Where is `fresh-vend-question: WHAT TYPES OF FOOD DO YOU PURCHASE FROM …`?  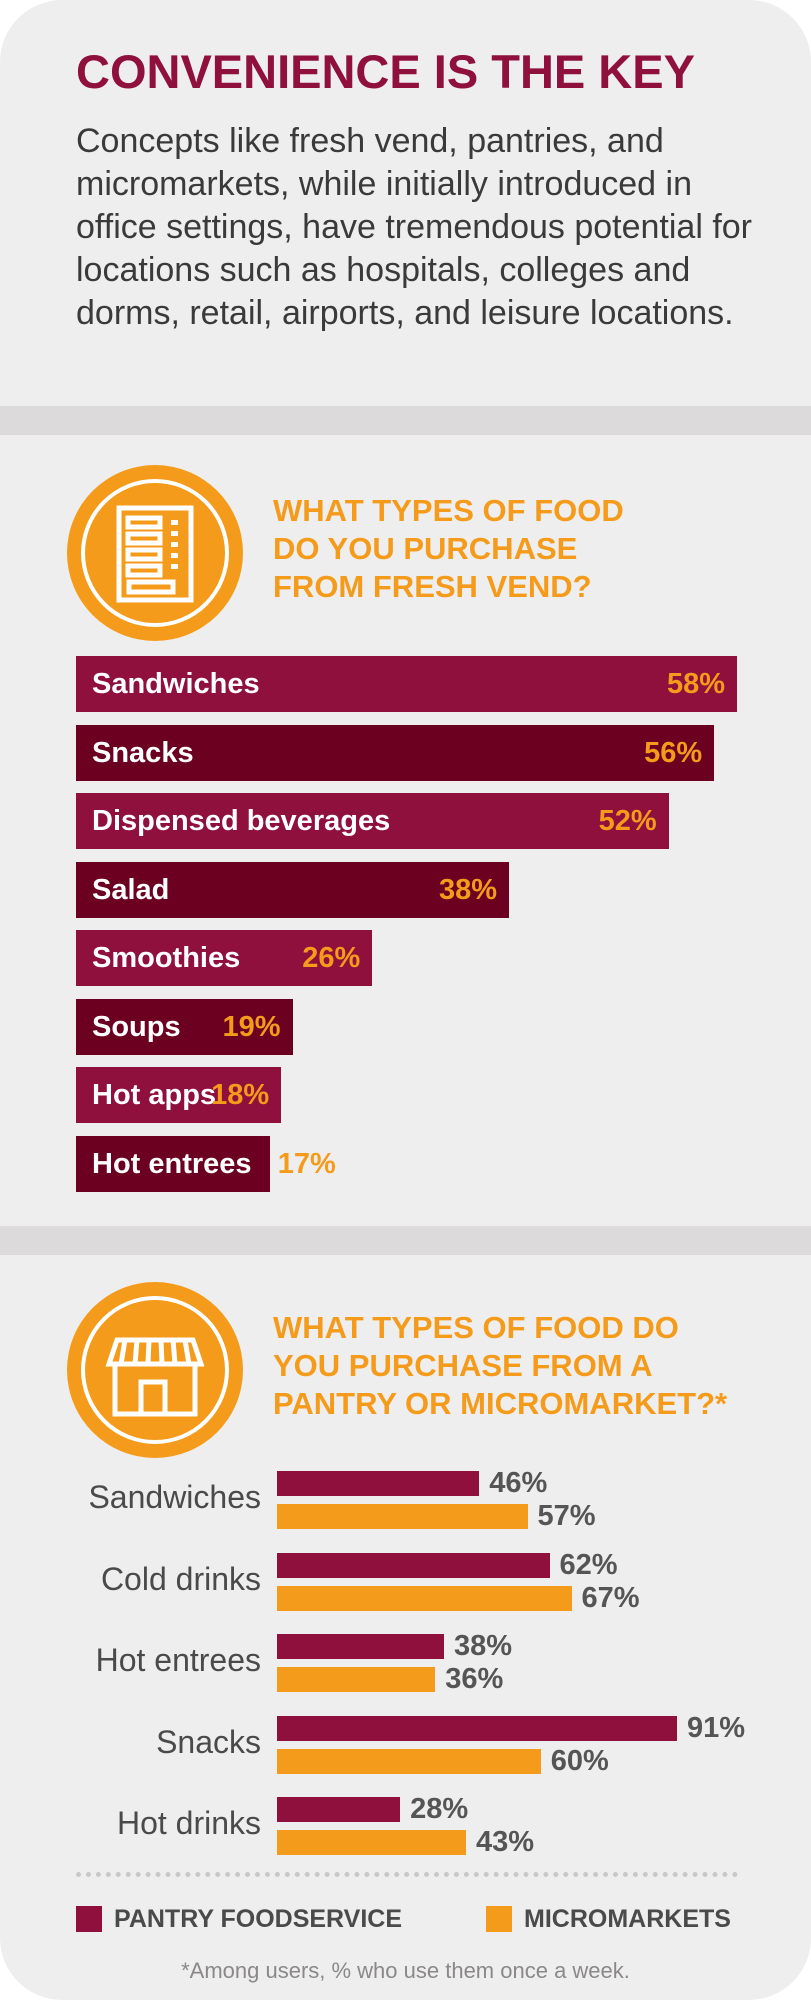 fresh-vend-question: WHAT TYPES OF FOOD DO YOU PURCHASE FROM … is located at coordinates (448, 549).